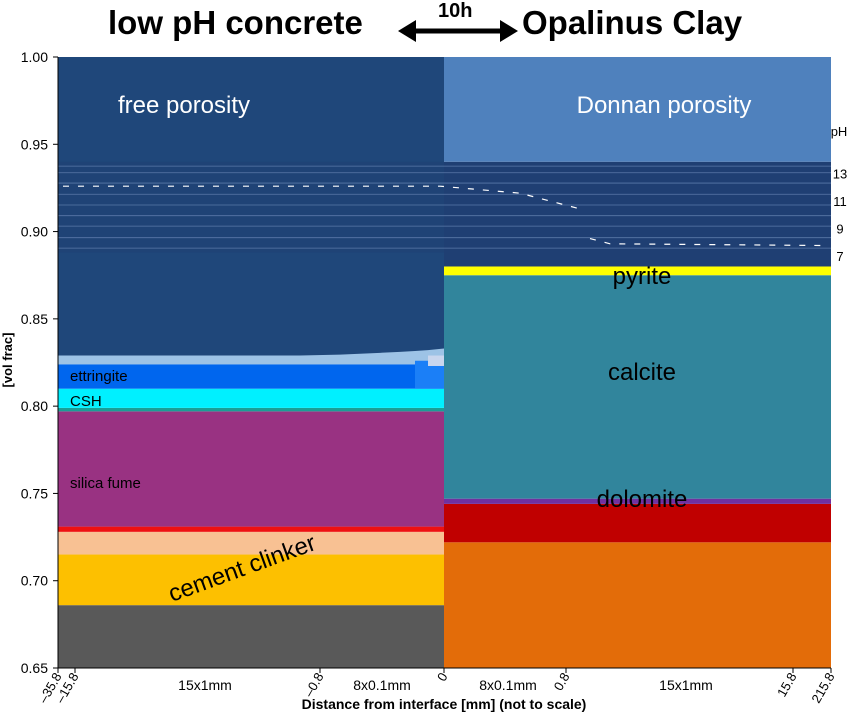 The width and height of the screenshot is (850, 716). Describe the element at coordinates (34, 57) in the screenshot. I see `y-tick-label: 1.00` at that location.